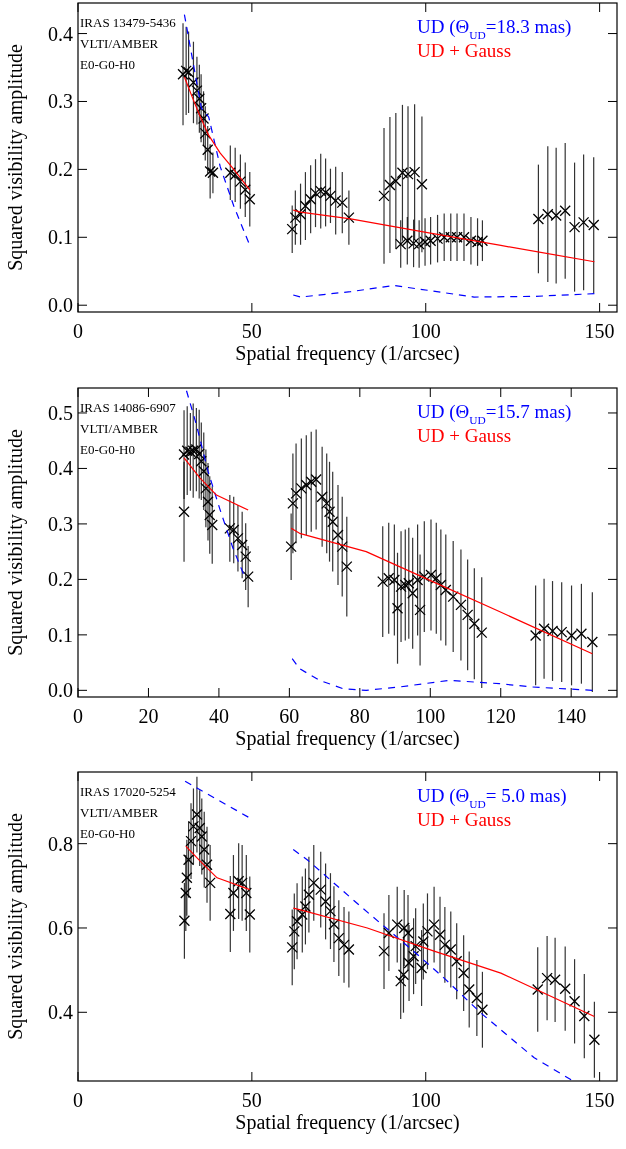 This screenshot has height=1149, width=626. What do you see at coordinates (148, 716) in the screenshot?
I see `x-tick-label: 20` at bounding box center [148, 716].